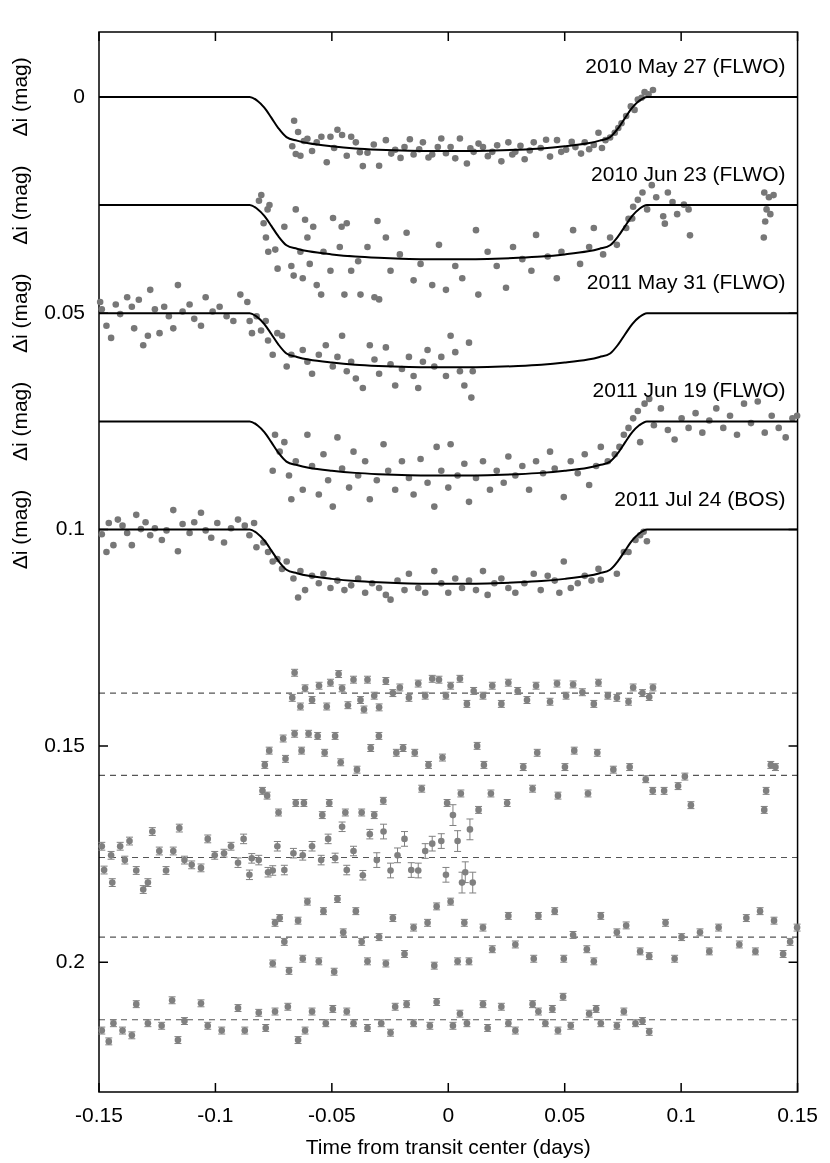 The height and width of the screenshot is (1163, 830). I want to click on x-tick-label: 0, so click(448, 1115).